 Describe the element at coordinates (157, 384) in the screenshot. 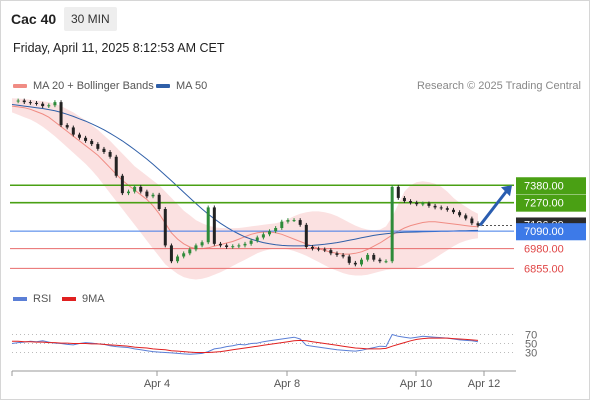

I see `x-tick-label: Apr 4` at that location.